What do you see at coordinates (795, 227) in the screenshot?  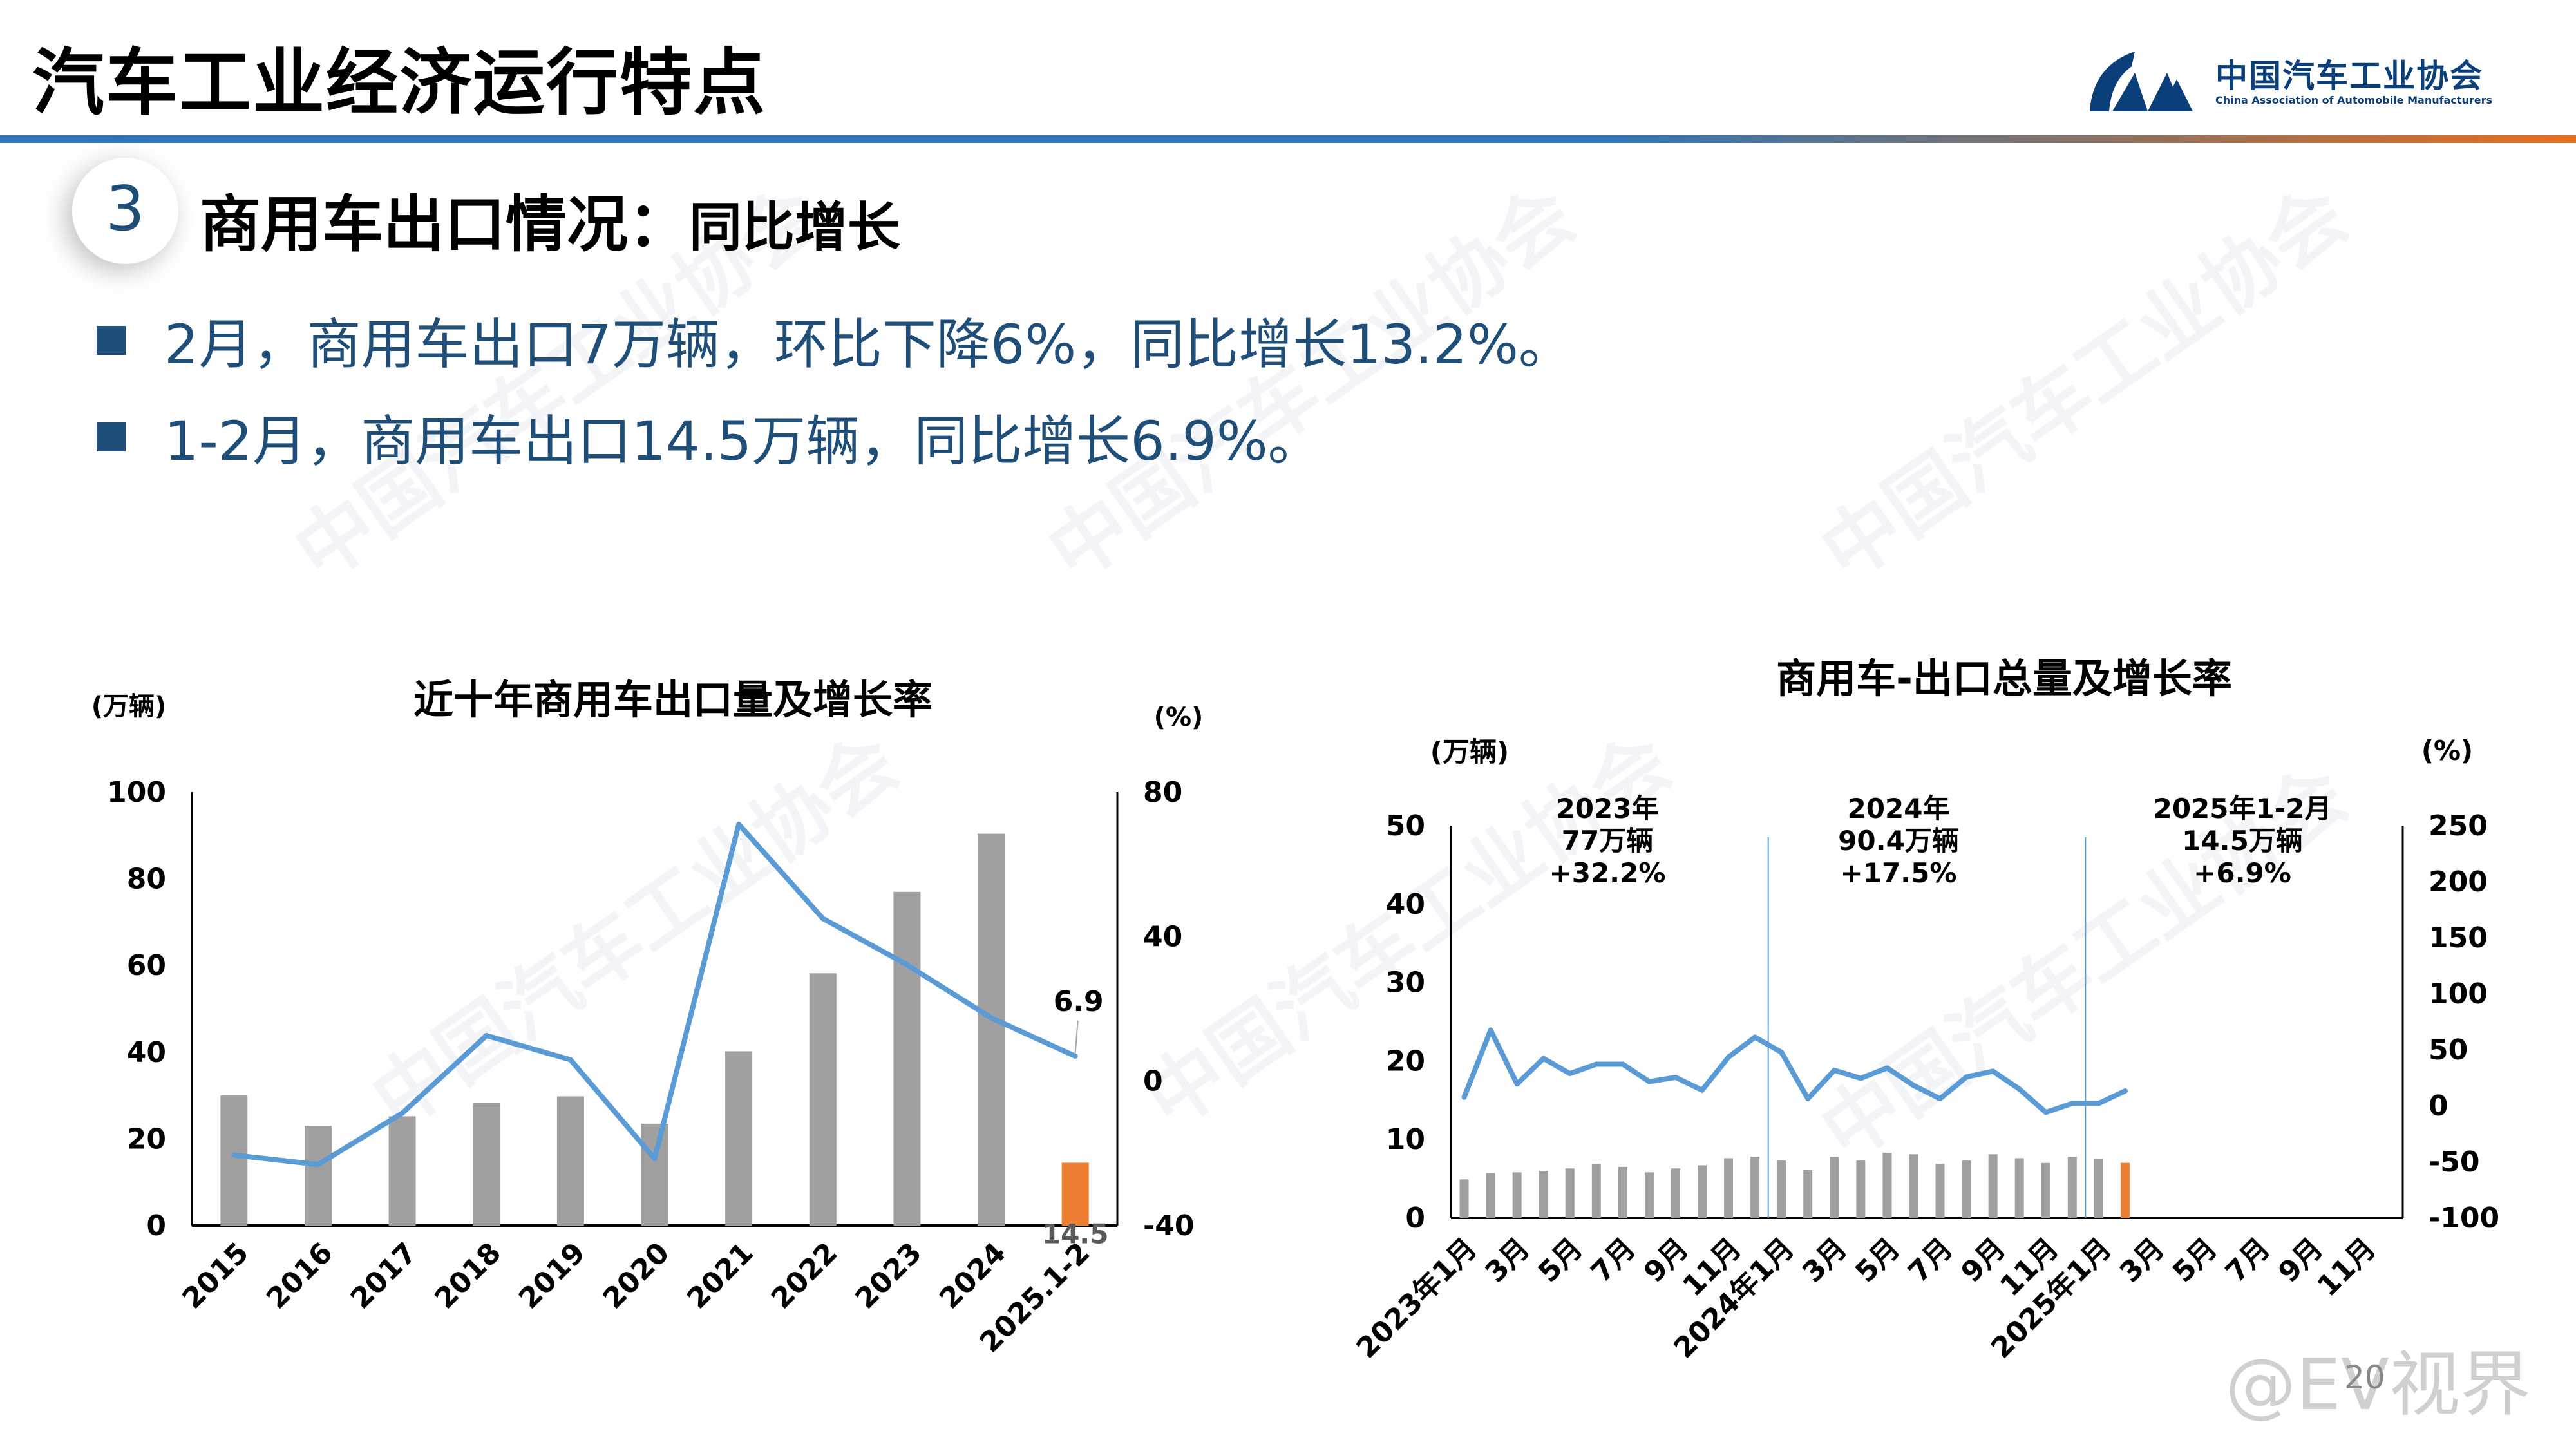 I see `section-subtitle: 同比增长` at bounding box center [795, 227].